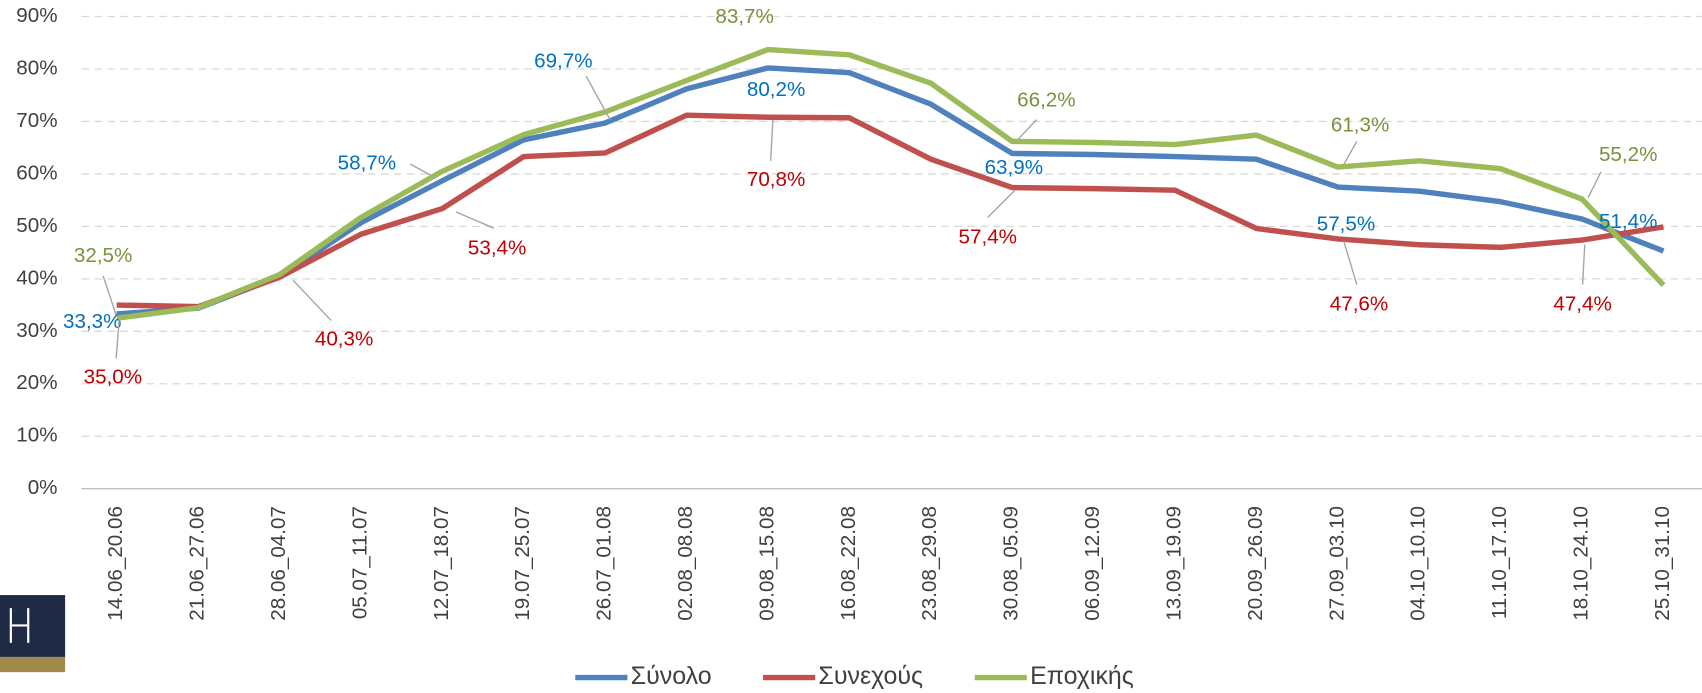 The image size is (1702, 693). Describe the element at coordinates (1173, 563) in the screenshot. I see `x-tick-label: 13.09_19.09` at that location.